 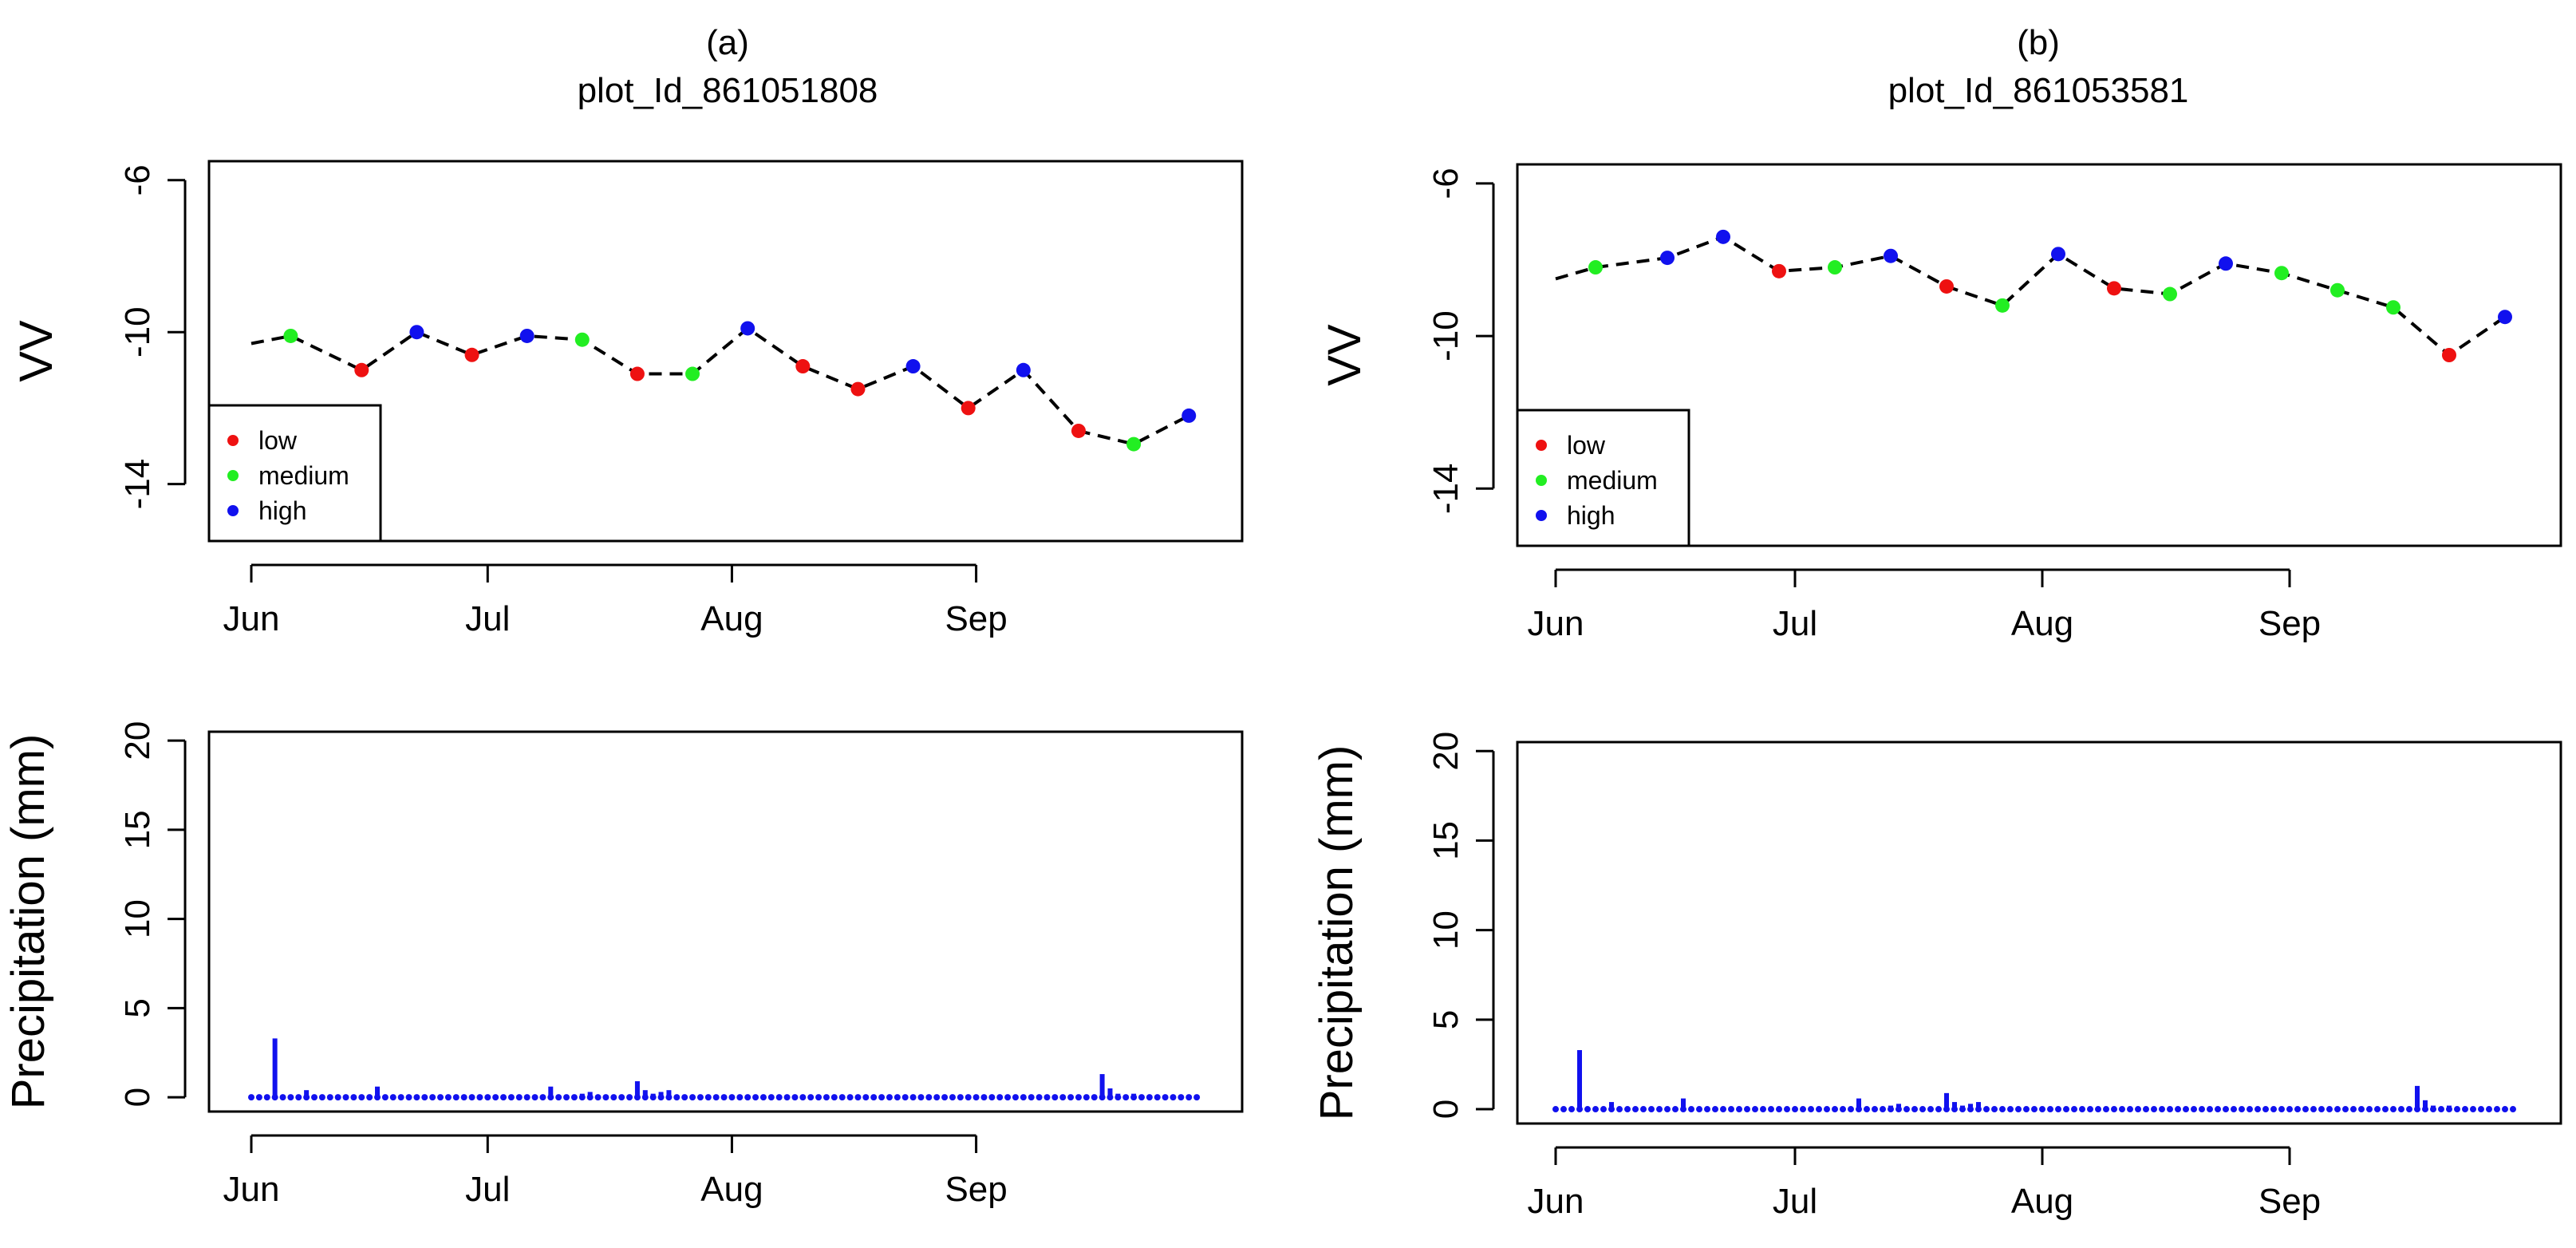 I want to click on plot-frame-b, so click(x=2039, y=355).